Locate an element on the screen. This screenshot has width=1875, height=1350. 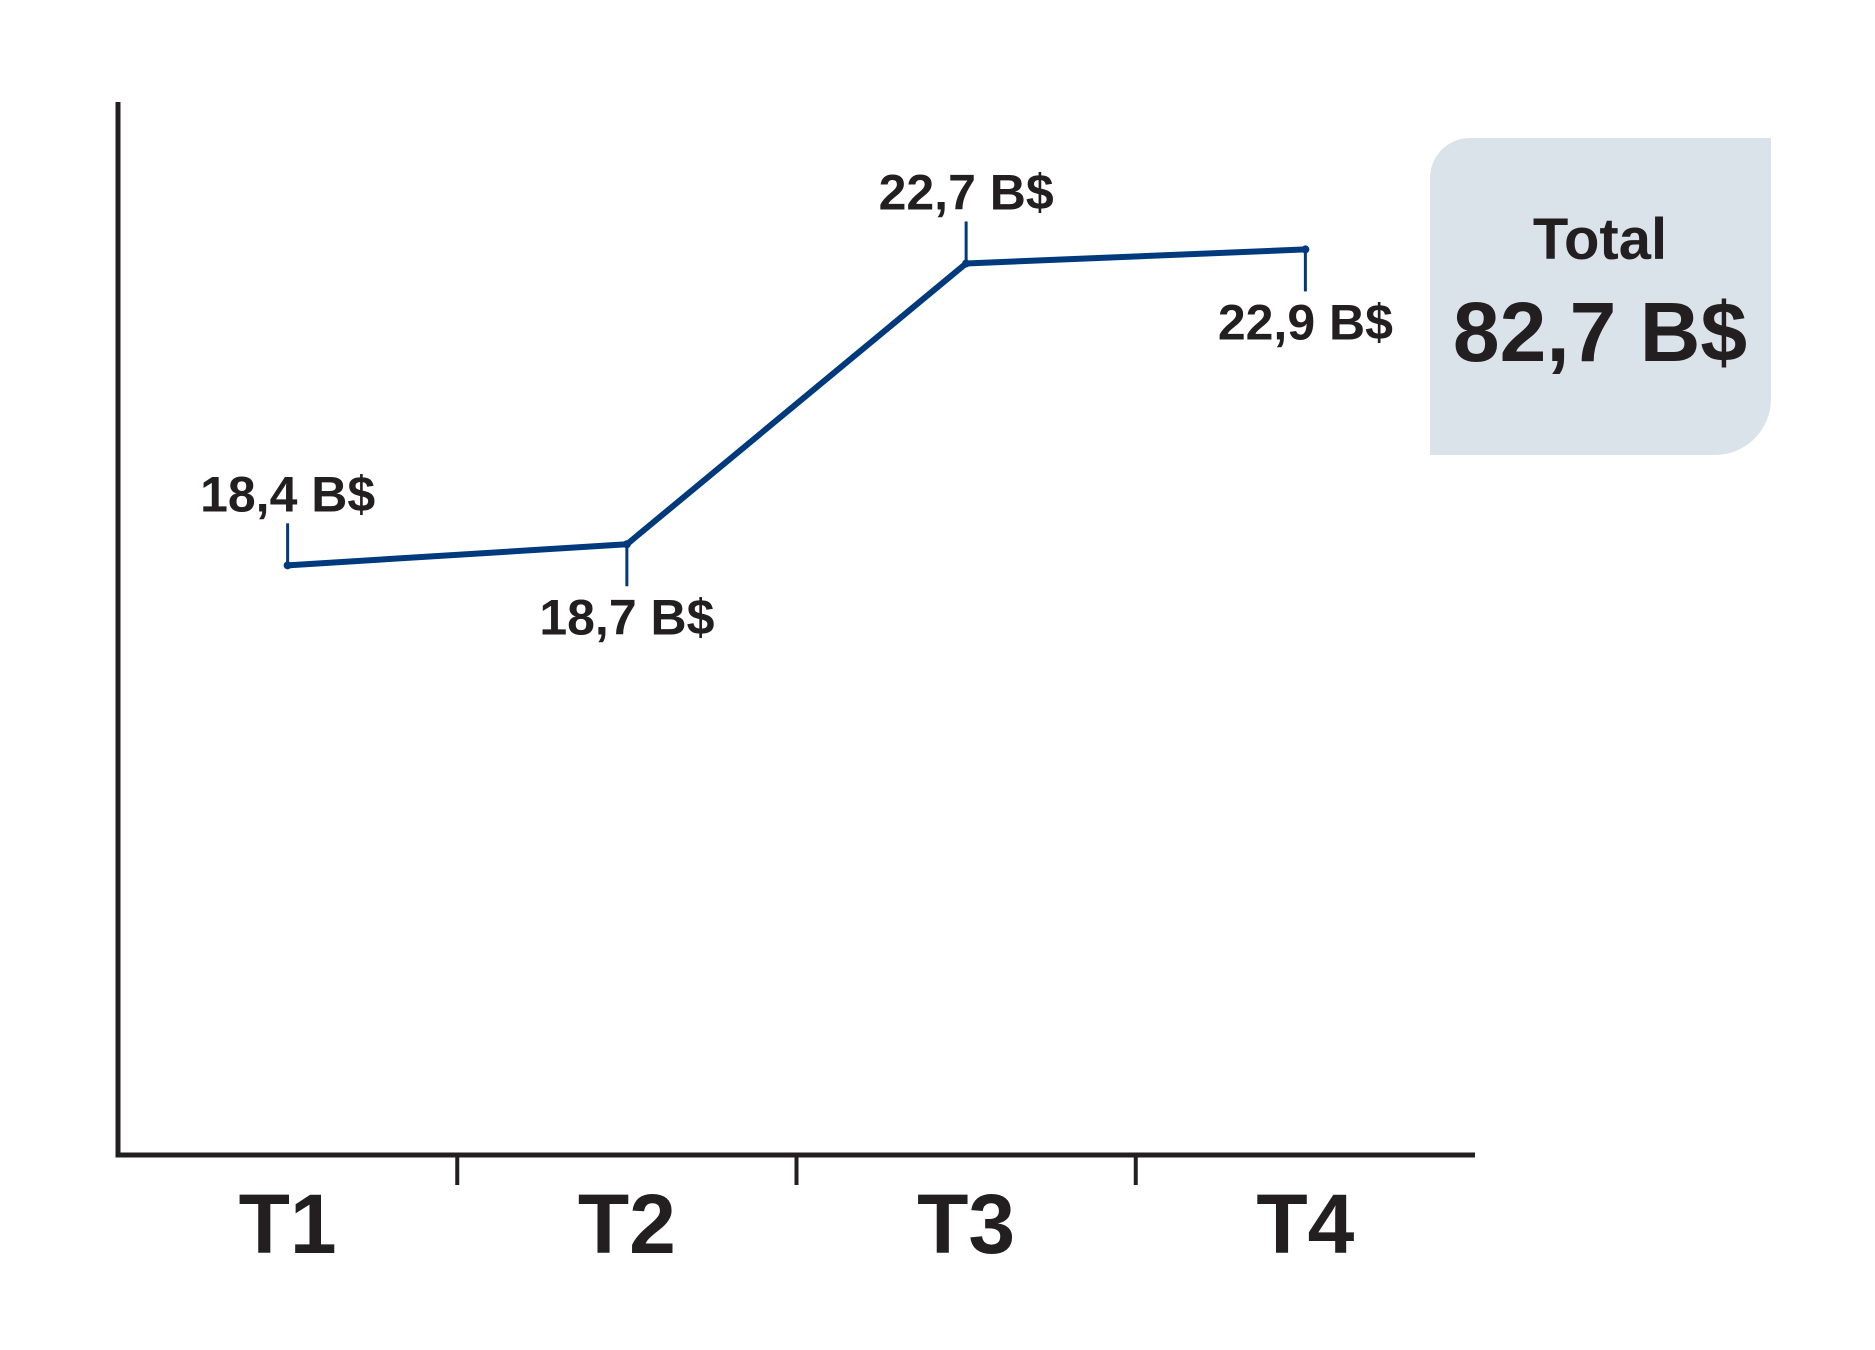
data-label: 18,7 B$ is located at coordinates (626, 617).